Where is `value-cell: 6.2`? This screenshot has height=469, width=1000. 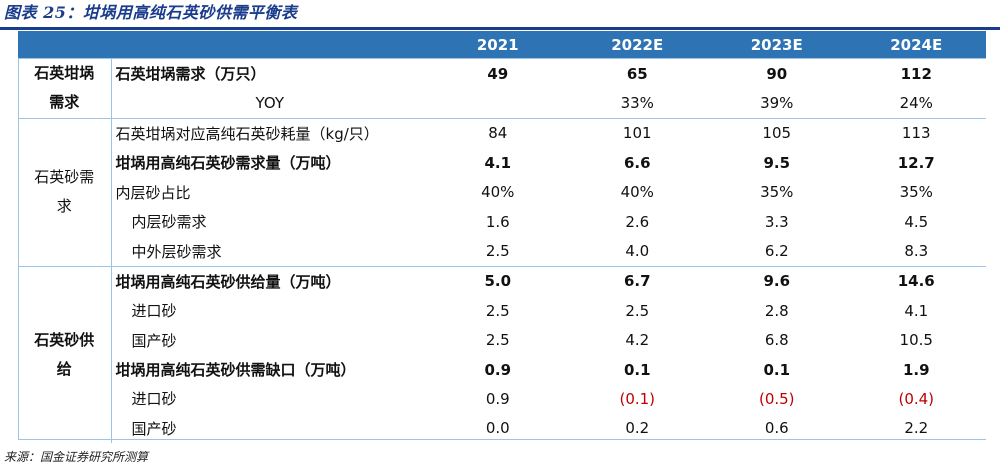
value-cell: 6.2 is located at coordinates (776, 251).